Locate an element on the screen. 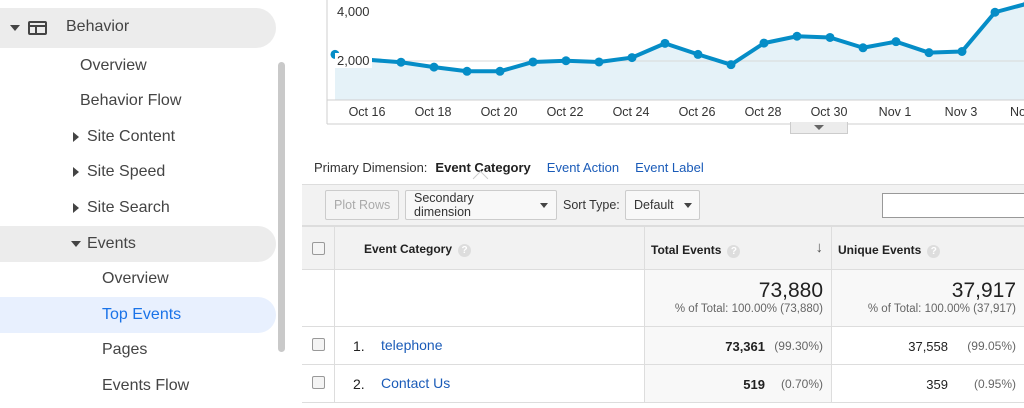 This screenshot has height=408, width=1024. sidebar-item-site-speed: Site Speed is located at coordinates (119, 172).